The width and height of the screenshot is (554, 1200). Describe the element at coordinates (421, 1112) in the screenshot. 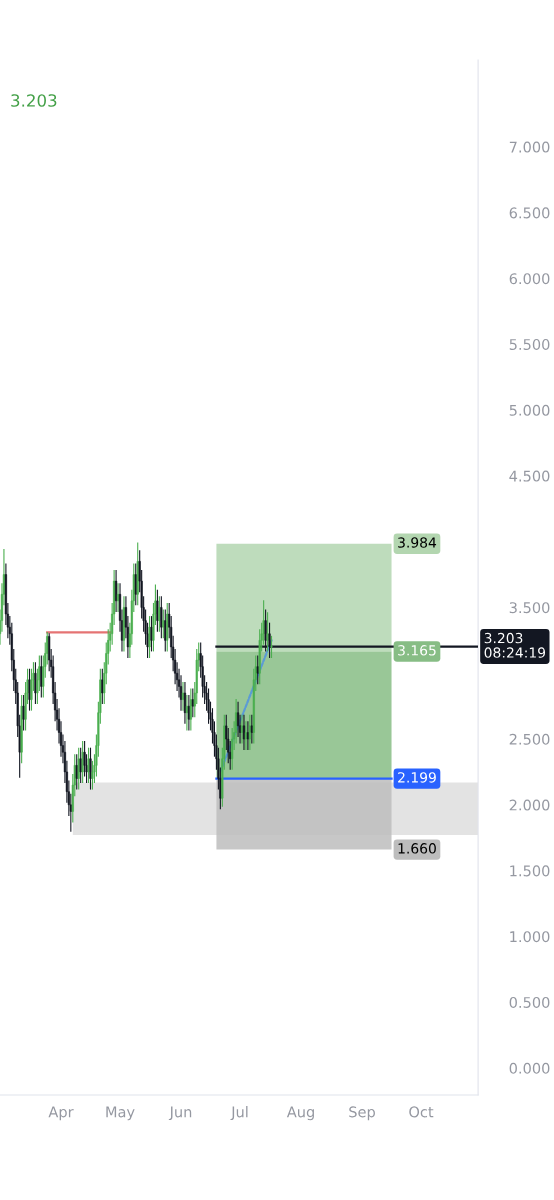

I see `x-tick-label: Oct` at that location.